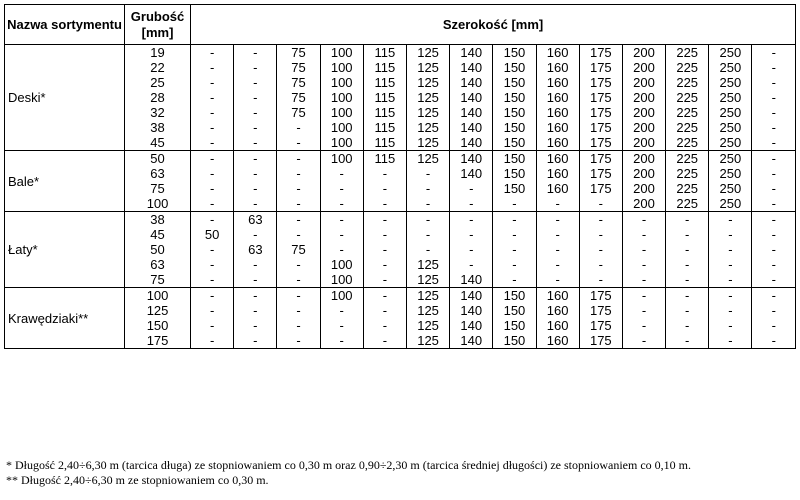  I want to click on thickness-cell: 175, so click(158, 341).